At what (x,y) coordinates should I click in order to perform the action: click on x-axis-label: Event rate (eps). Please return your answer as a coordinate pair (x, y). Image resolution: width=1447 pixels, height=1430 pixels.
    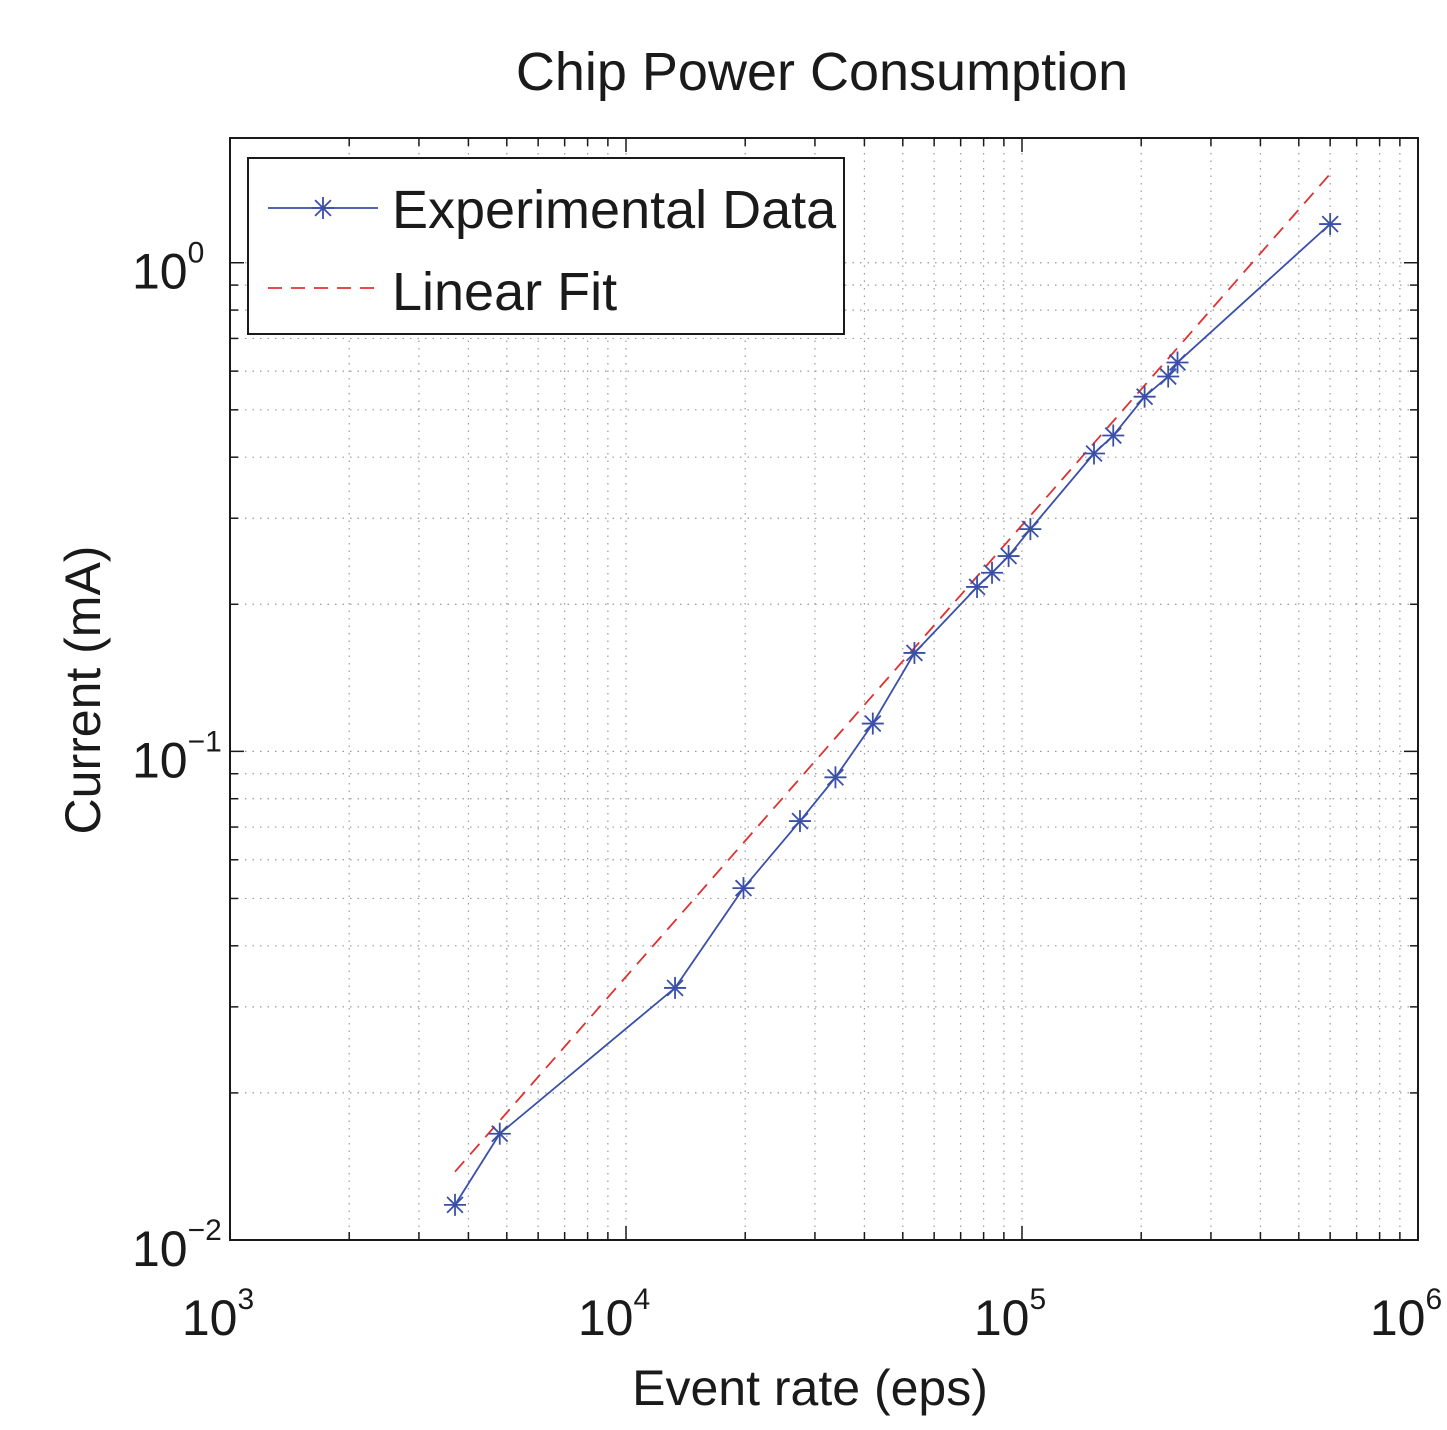
    Looking at the image, I should click on (810, 1388).